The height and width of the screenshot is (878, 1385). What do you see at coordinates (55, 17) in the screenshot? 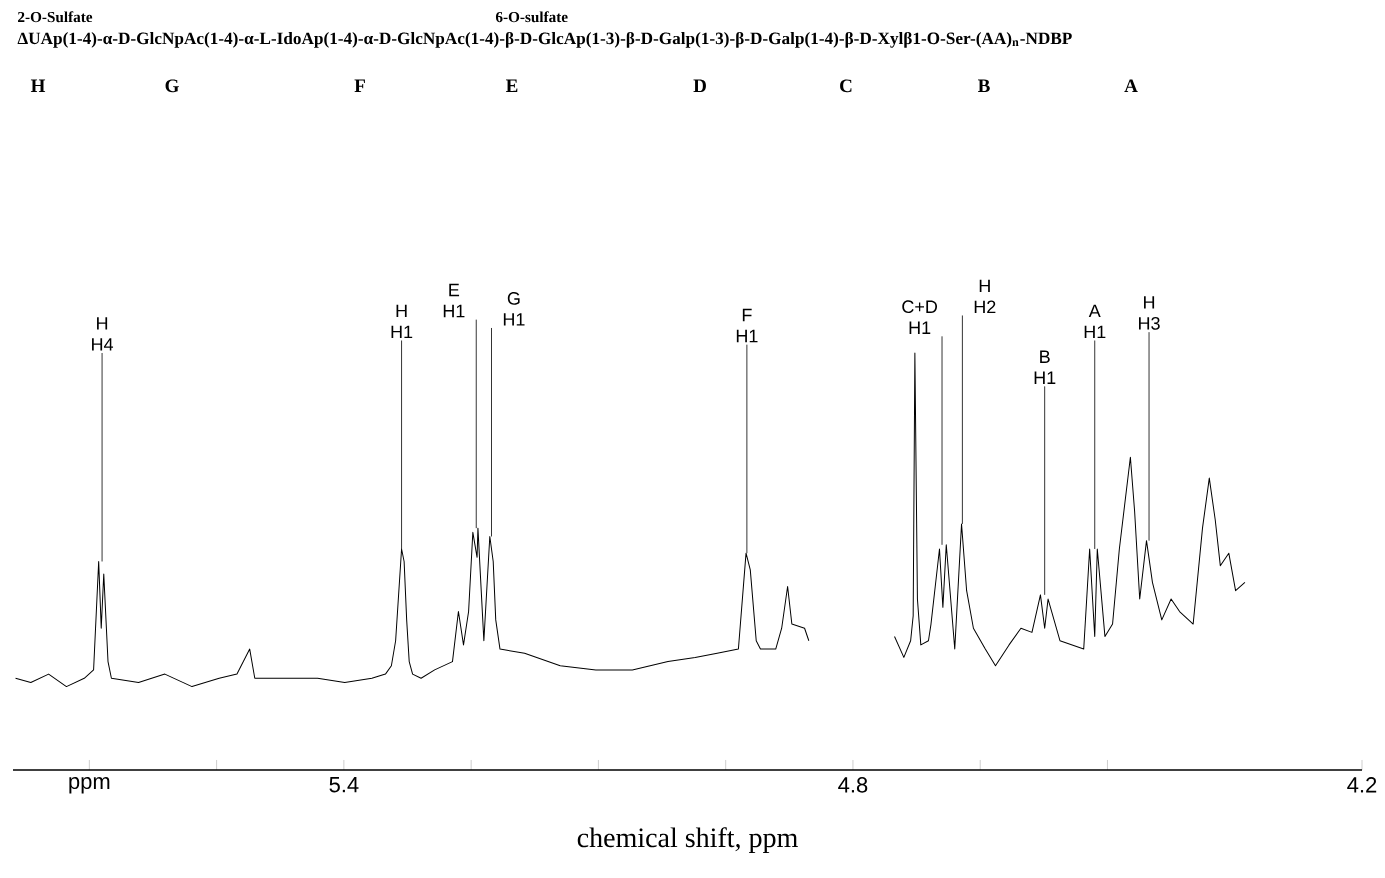
I see `text: 2-O-Sulfate` at bounding box center [55, 17].